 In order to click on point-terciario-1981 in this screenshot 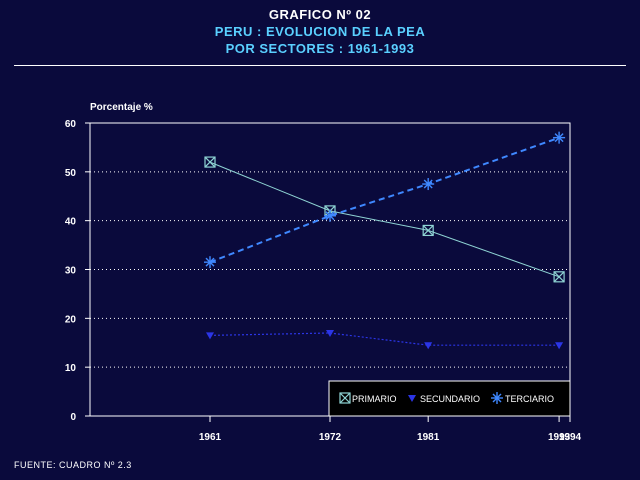, I will do `click(428, 184)`.